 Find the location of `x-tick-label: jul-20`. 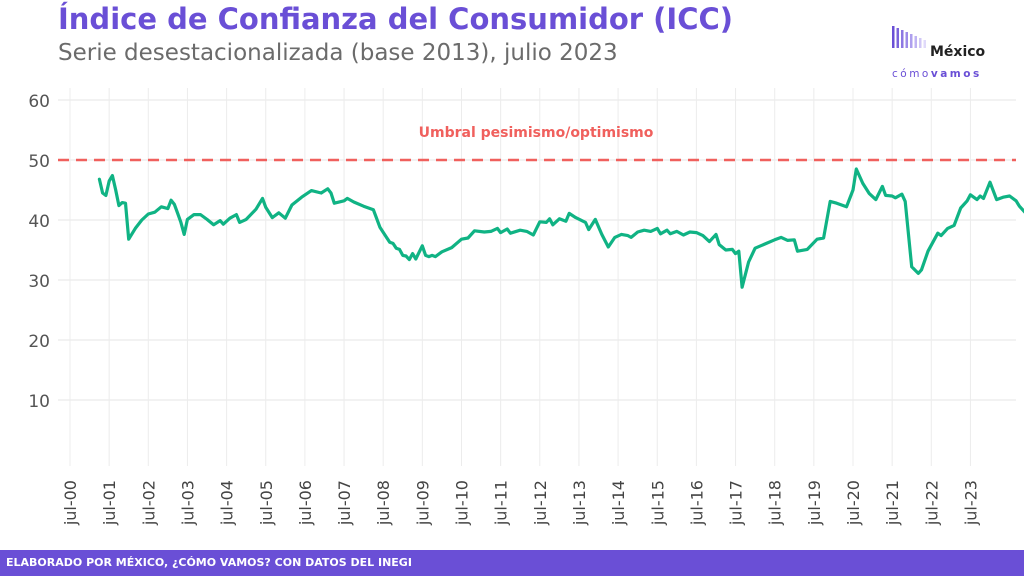

x-tick-label: jul-20 is located at coordinates (853, 503).